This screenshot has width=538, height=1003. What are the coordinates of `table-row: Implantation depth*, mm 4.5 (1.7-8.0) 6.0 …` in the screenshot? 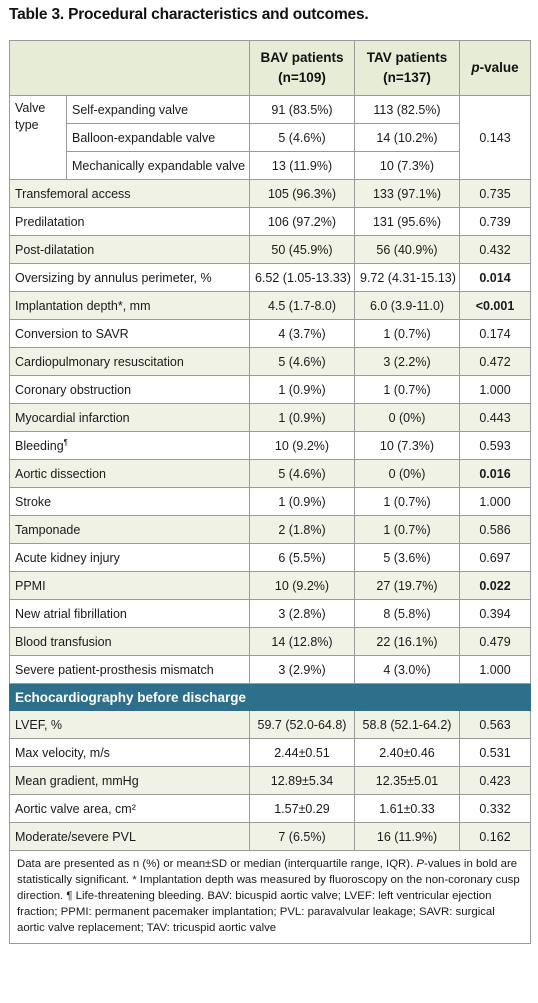 It's located at (270, 305).